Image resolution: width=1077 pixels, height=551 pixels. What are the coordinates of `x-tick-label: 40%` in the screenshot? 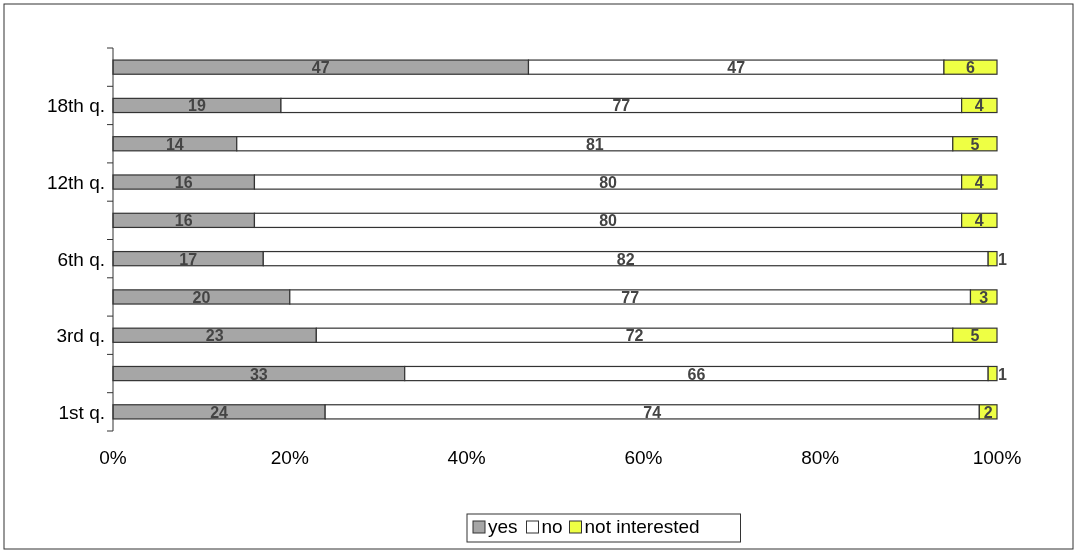 It's located at (466, 457).